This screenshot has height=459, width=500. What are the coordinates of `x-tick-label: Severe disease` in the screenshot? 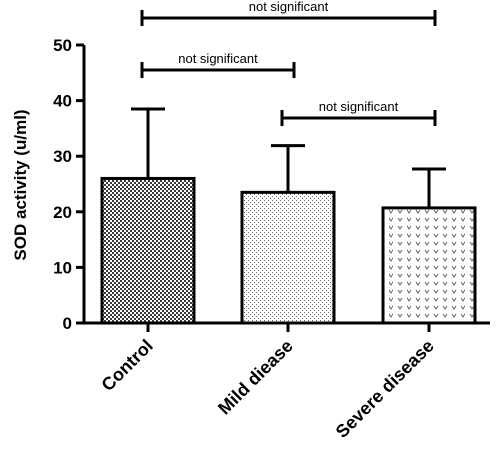 It's located at (385, 389).